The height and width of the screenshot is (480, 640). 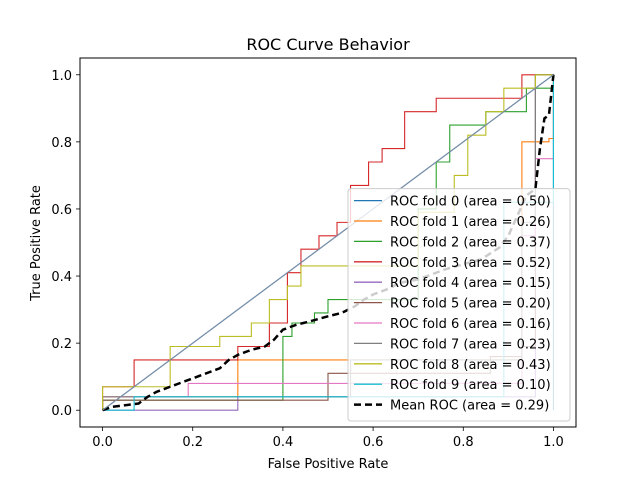 I want to click on y-tick-label: 0.6, so click(x=61, y=210).